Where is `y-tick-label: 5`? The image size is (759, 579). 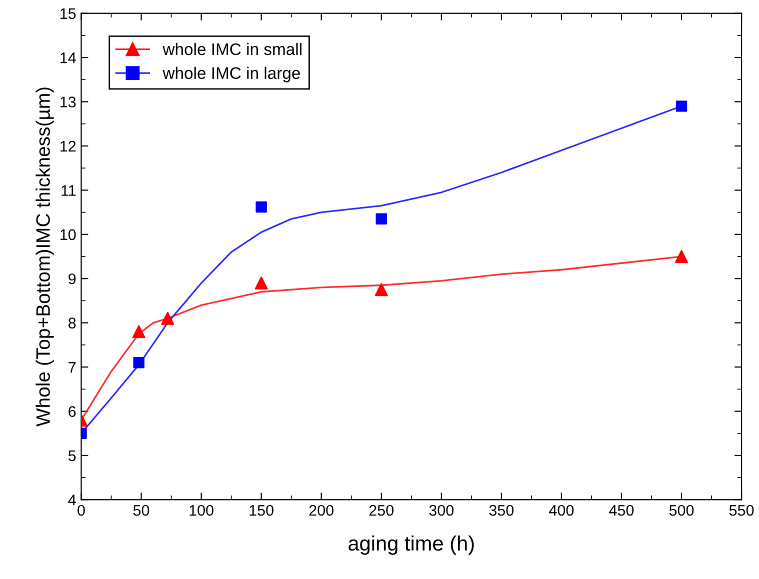 y-tick-label: 5 is located at coordinates (72, 456).